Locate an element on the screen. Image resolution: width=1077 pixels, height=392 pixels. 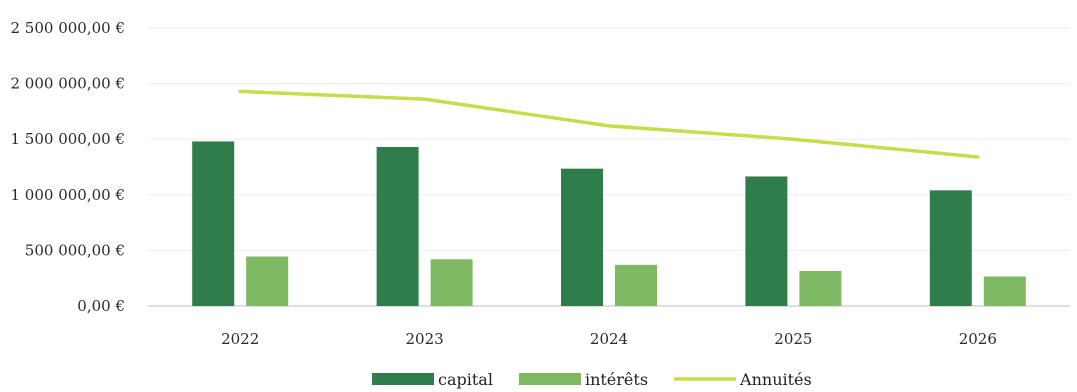
line-series is located at coordinates (609, 124).